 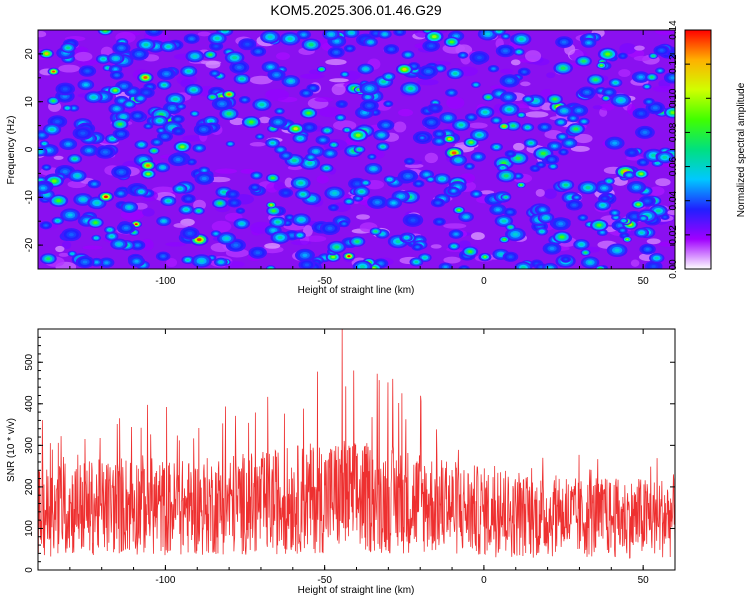 What do you see at coordinates (29, 445) in the screenshot?
I see `snr-y-tick-label: 300` at bounding box center [29, 445].